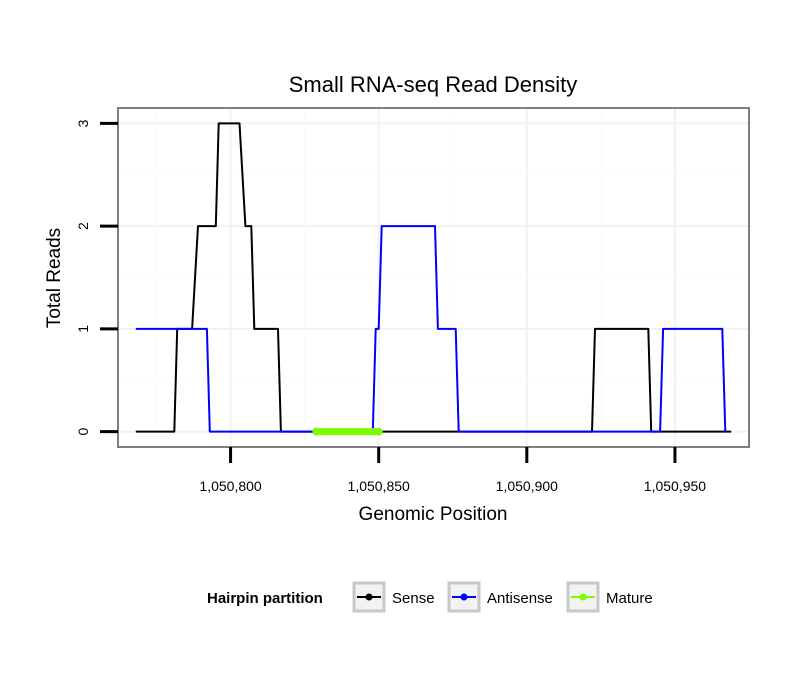 This screenshot has height=695, width=810. Describe the element at coordinates (527, 486) in the screenshot. I see `x-tick-label: 1,050,900` at that location.